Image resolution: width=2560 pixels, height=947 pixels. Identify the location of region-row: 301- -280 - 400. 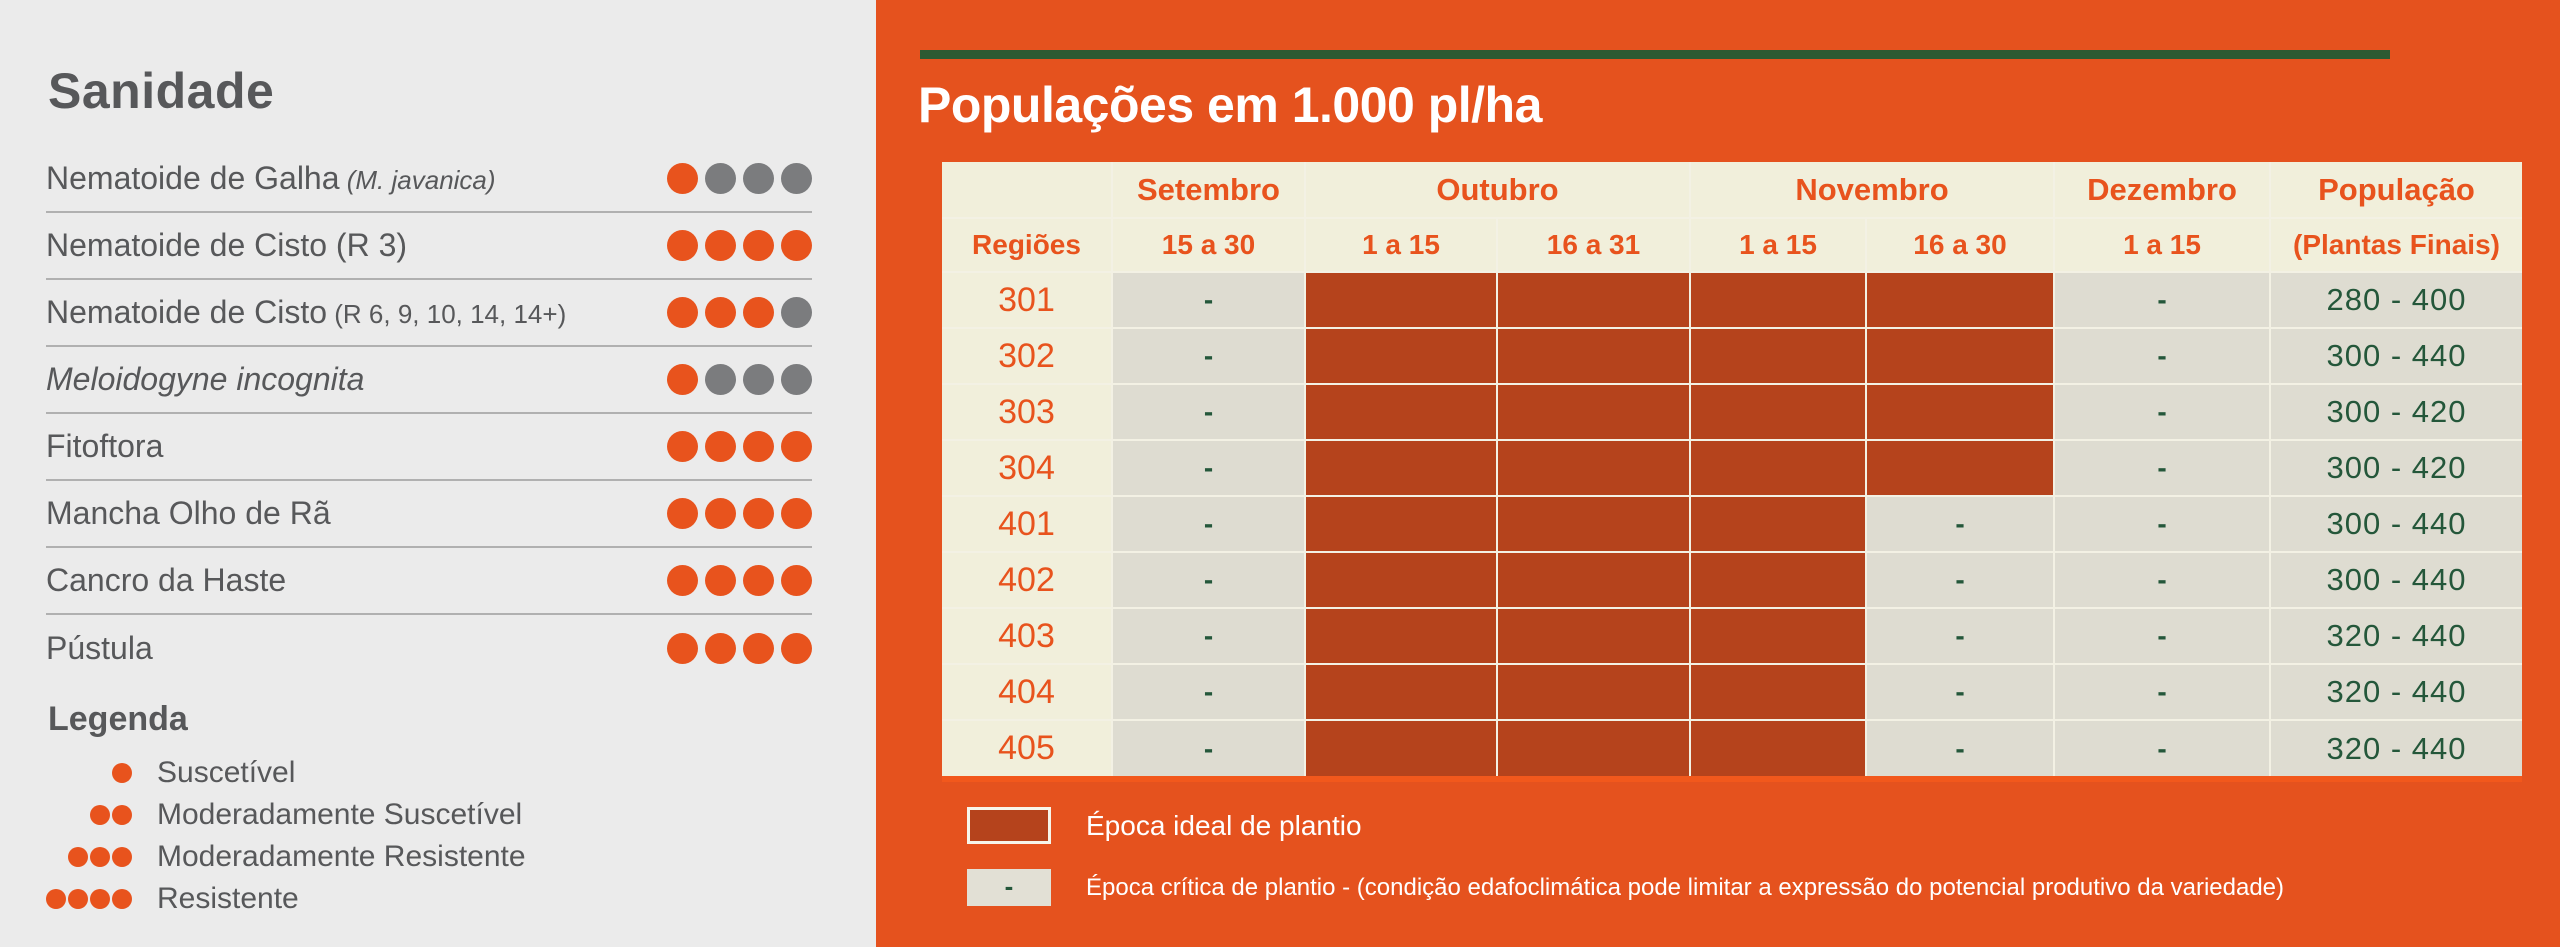
(1732, 300).